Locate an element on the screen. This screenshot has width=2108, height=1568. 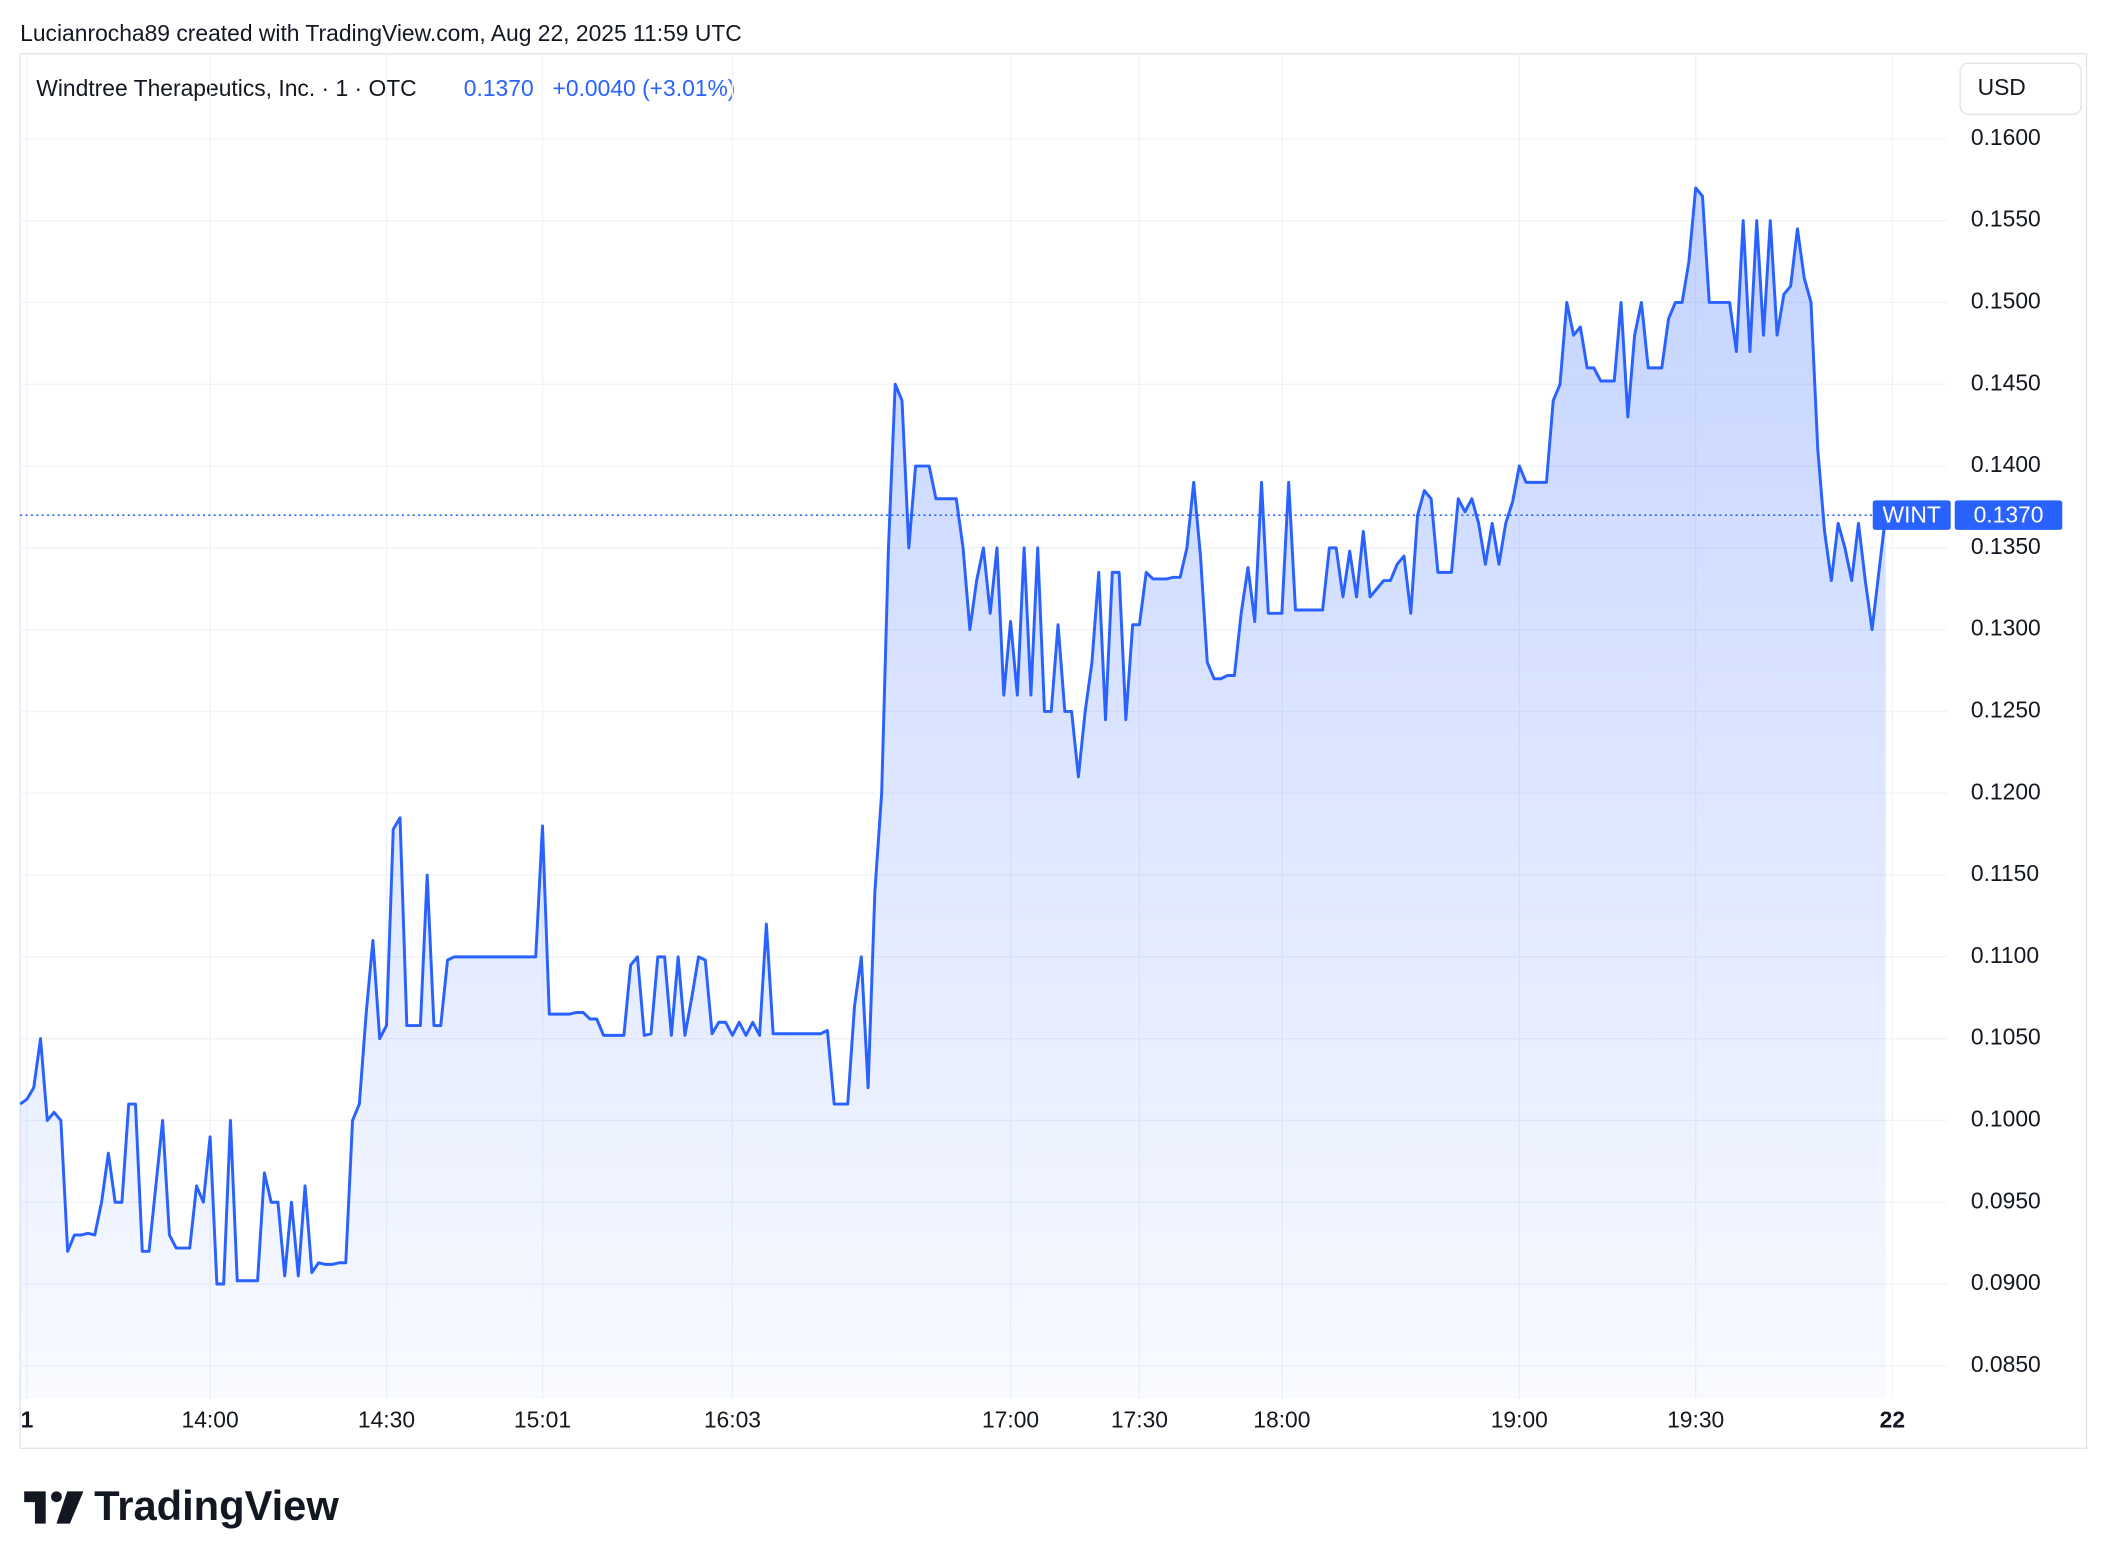
y-tick-label: 0.1500 is located at coordinates (2006, 300).